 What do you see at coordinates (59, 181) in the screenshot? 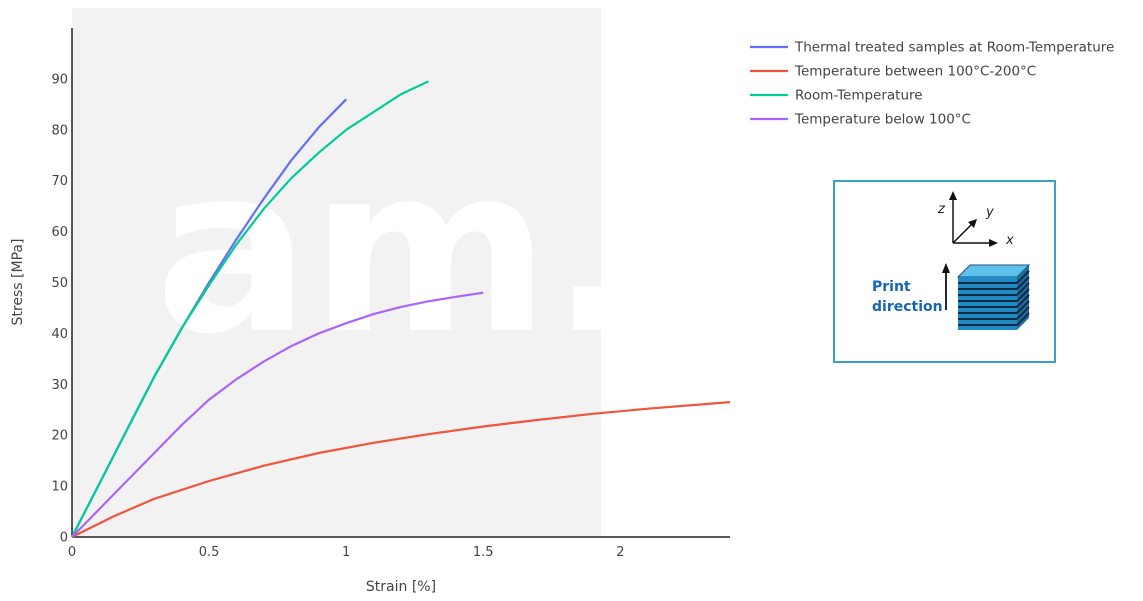
I see `y-tick-label: 70` at bounding box center [59, 181].